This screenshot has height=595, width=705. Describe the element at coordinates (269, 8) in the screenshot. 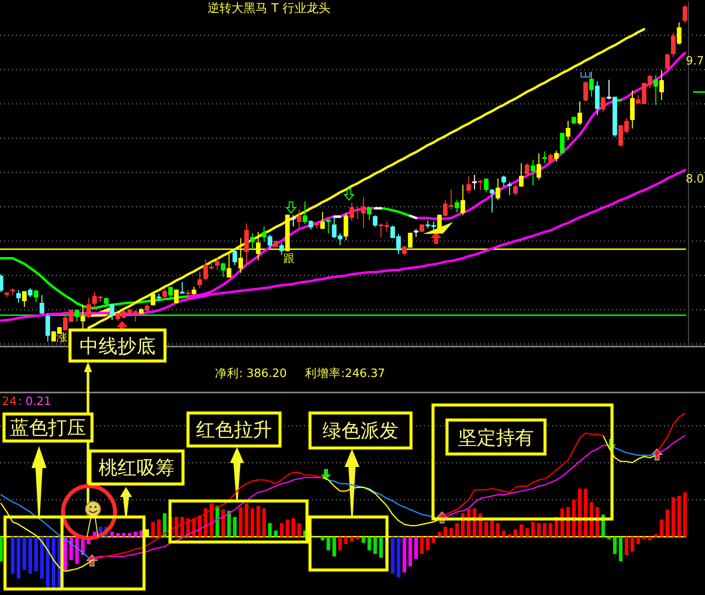

I see `chart-title: 逆转大黑马 T 行业龙头` at that location.